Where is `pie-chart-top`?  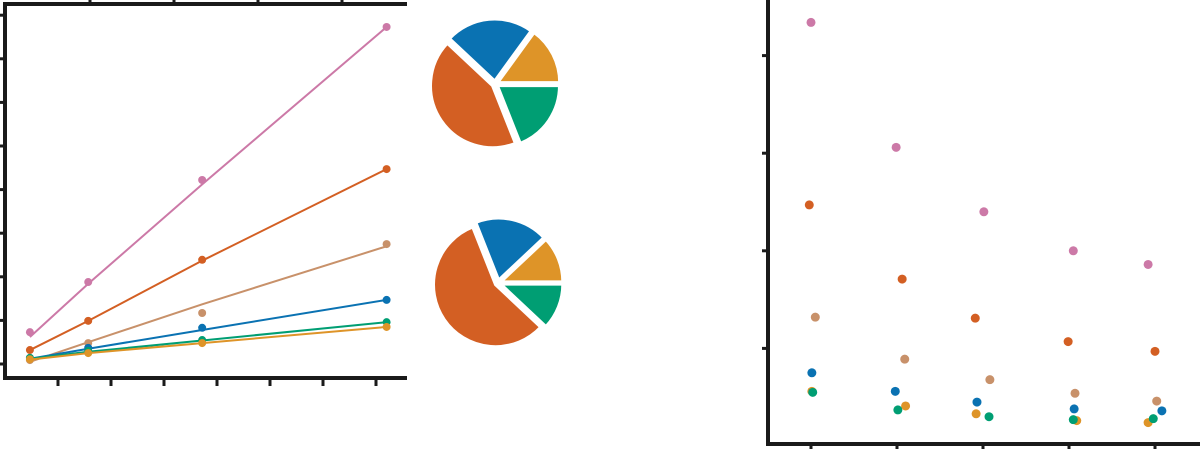
pie-chart-top is located at coordinates (495, 83).